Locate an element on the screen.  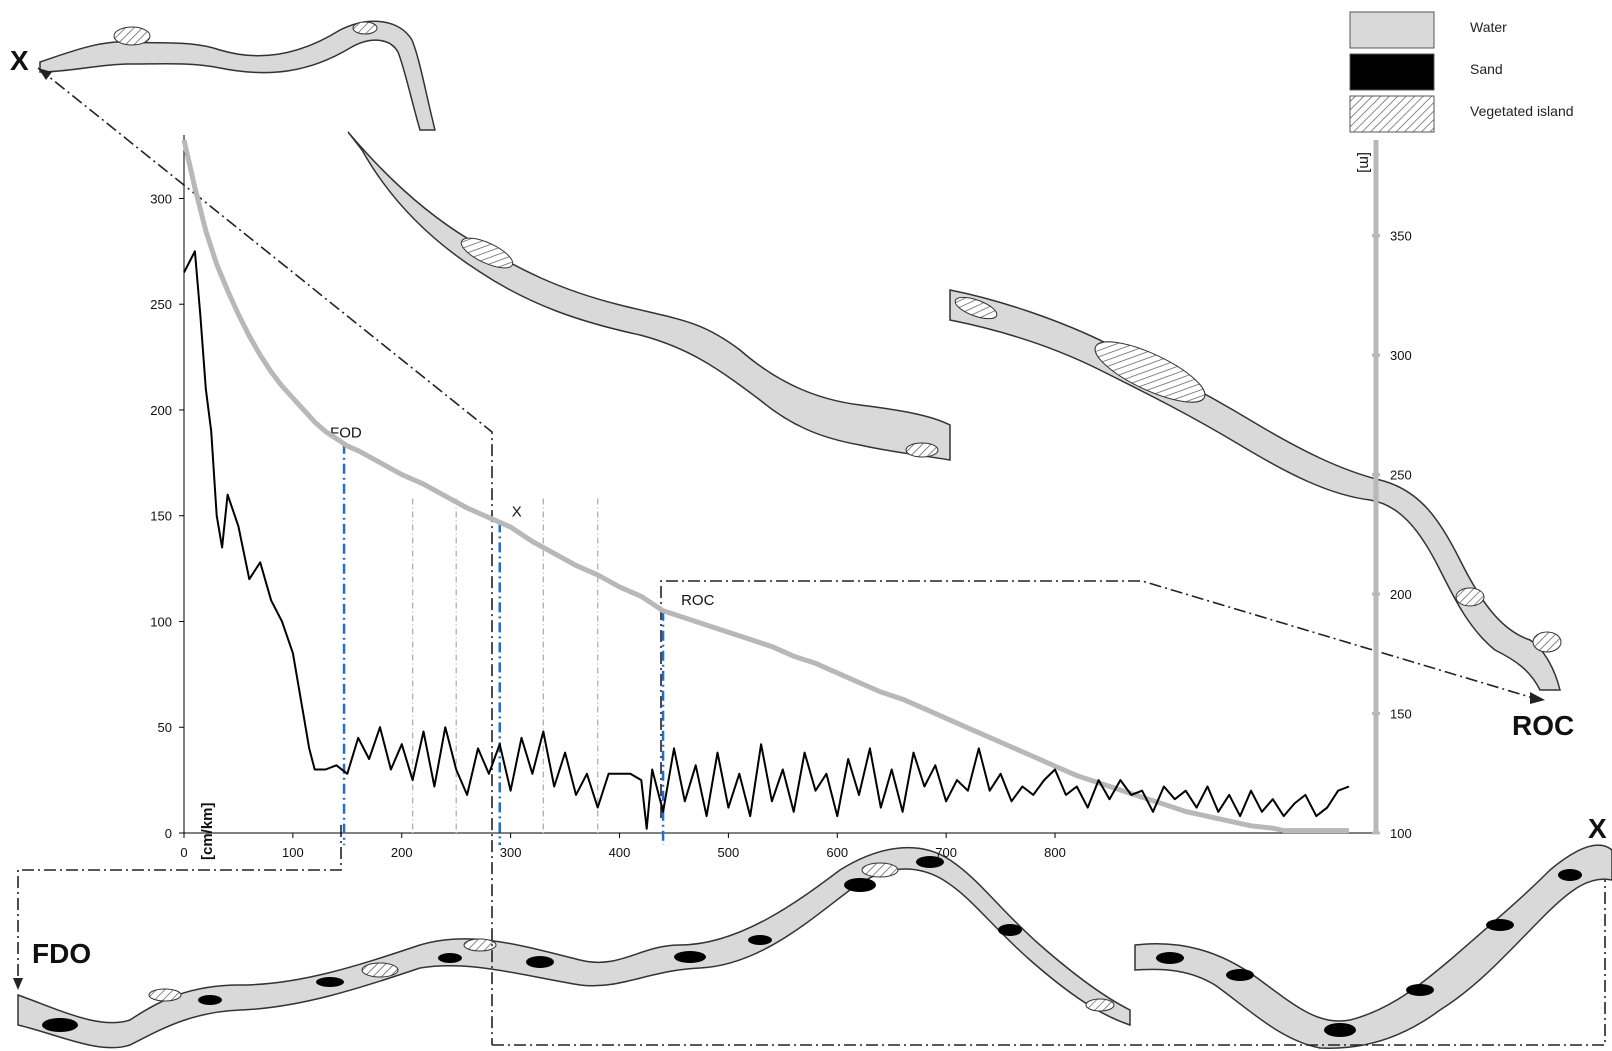
y-tick-label: 250 is located at coordinates (161, 304).